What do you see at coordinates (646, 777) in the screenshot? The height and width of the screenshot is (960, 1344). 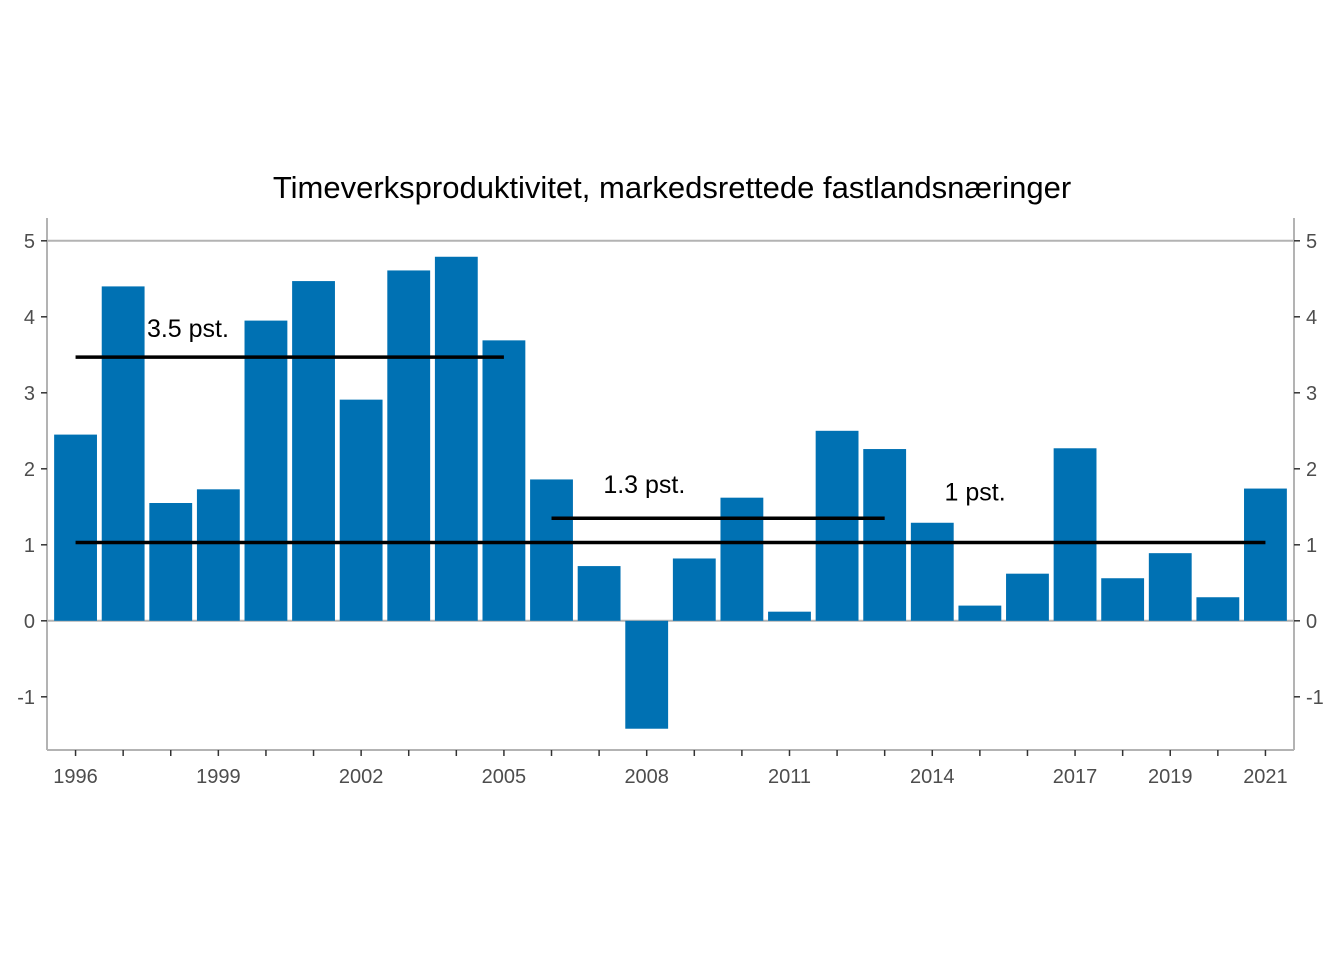 I see `x-tick-label-2008: 2008` at bounding box center [646, 777].